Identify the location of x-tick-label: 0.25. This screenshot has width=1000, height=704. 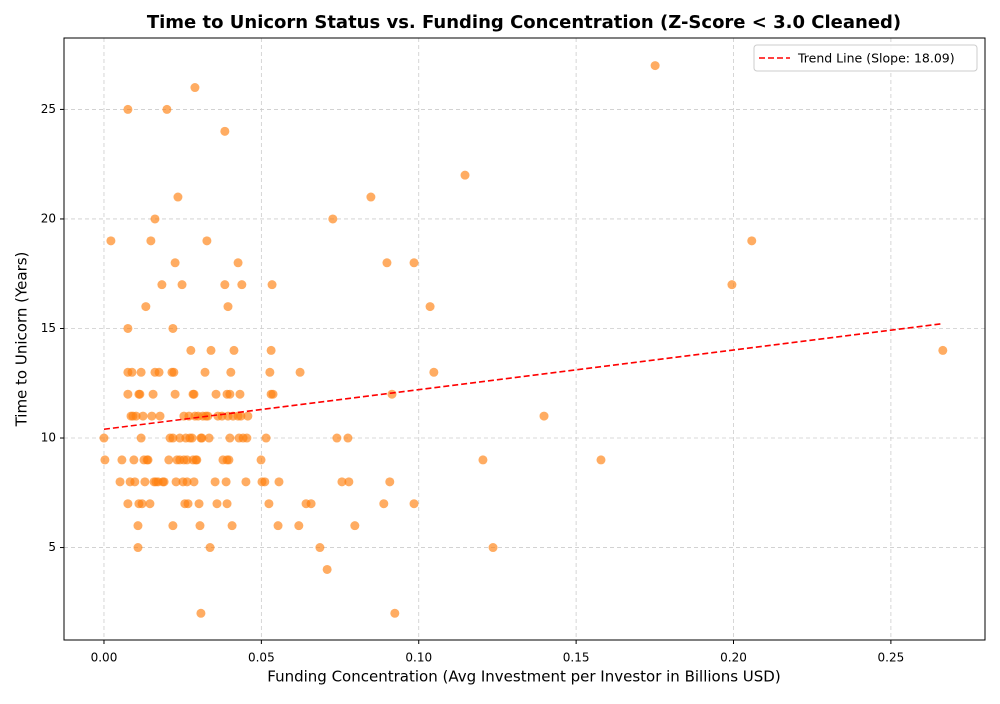
(891, 658).